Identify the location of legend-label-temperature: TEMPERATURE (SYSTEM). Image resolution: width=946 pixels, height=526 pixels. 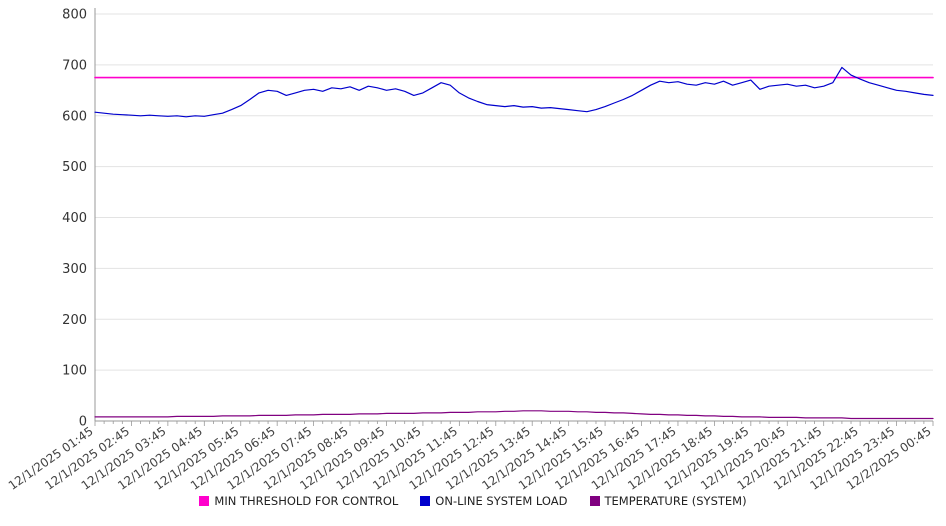
(675, 501).